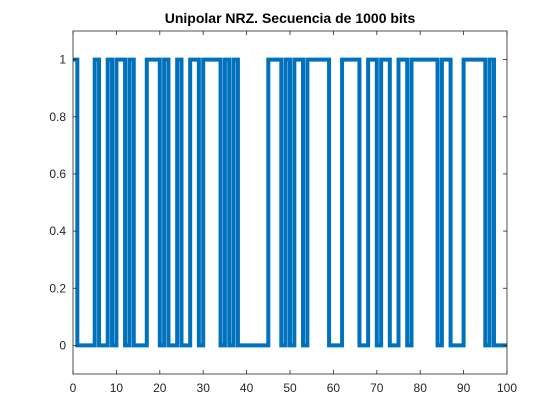 This screenshot has height=420, width=560. Describe the element at coordinates (204, 388) in the screenshot. I see `x-tick-label: 30` at that location.